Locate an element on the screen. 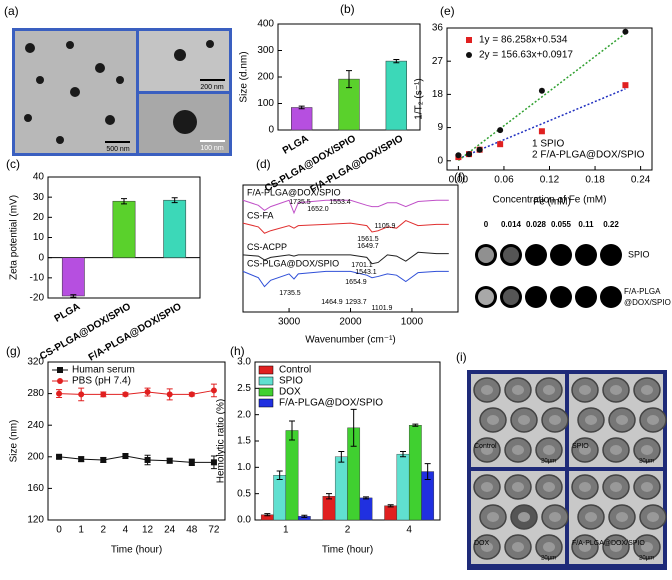 This screenshot has width=672, height=580. concentration: 0.11 is located at coordinates (586, 224).